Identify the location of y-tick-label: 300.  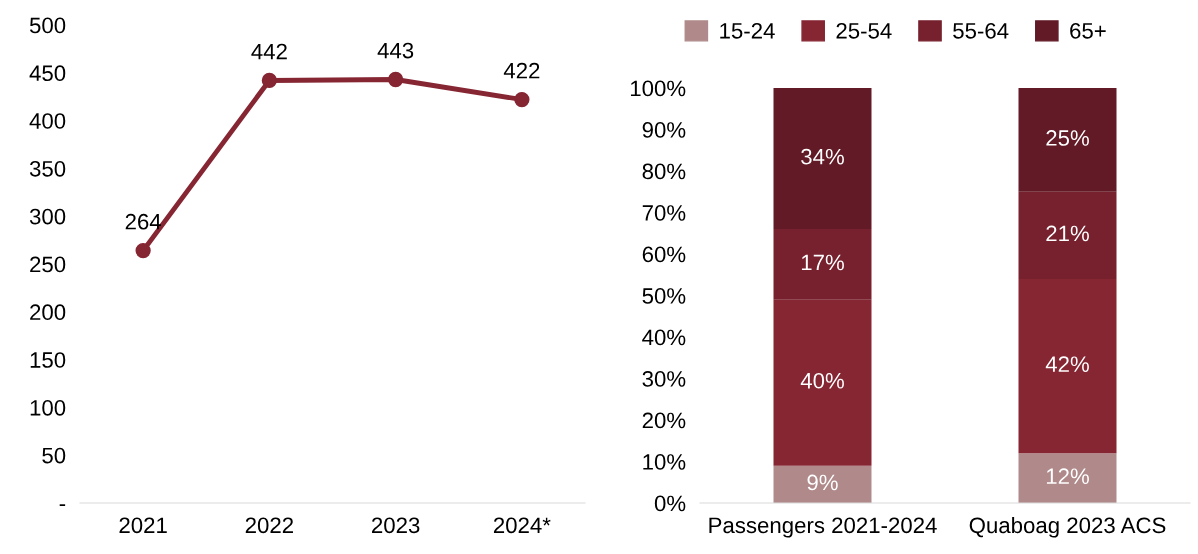
(47, 216).